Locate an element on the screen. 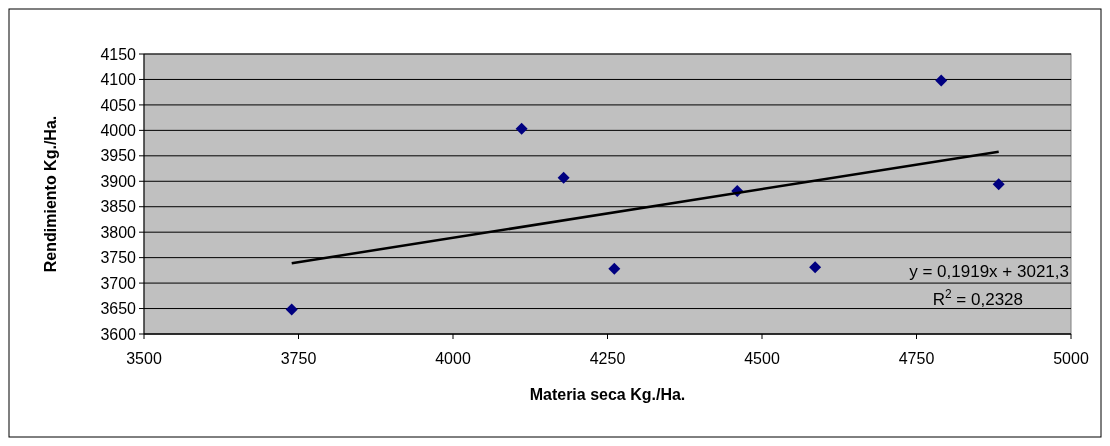 The height and width of the screenshot is (446, 1110). y-tick-label: 3650 is located at coordinates (118, 309).